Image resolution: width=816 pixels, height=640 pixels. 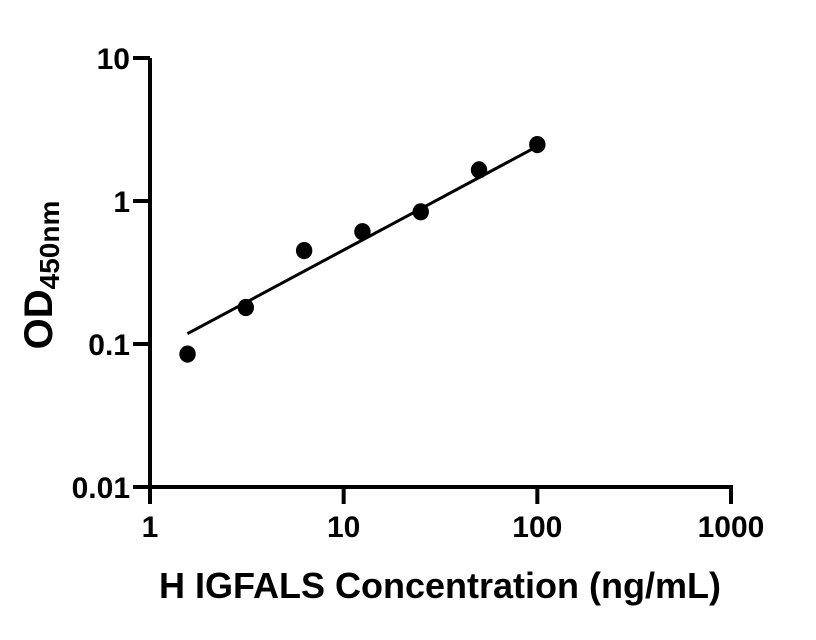 I want to click on y-axis-title: OD450nm, so click(x=41, y=275).